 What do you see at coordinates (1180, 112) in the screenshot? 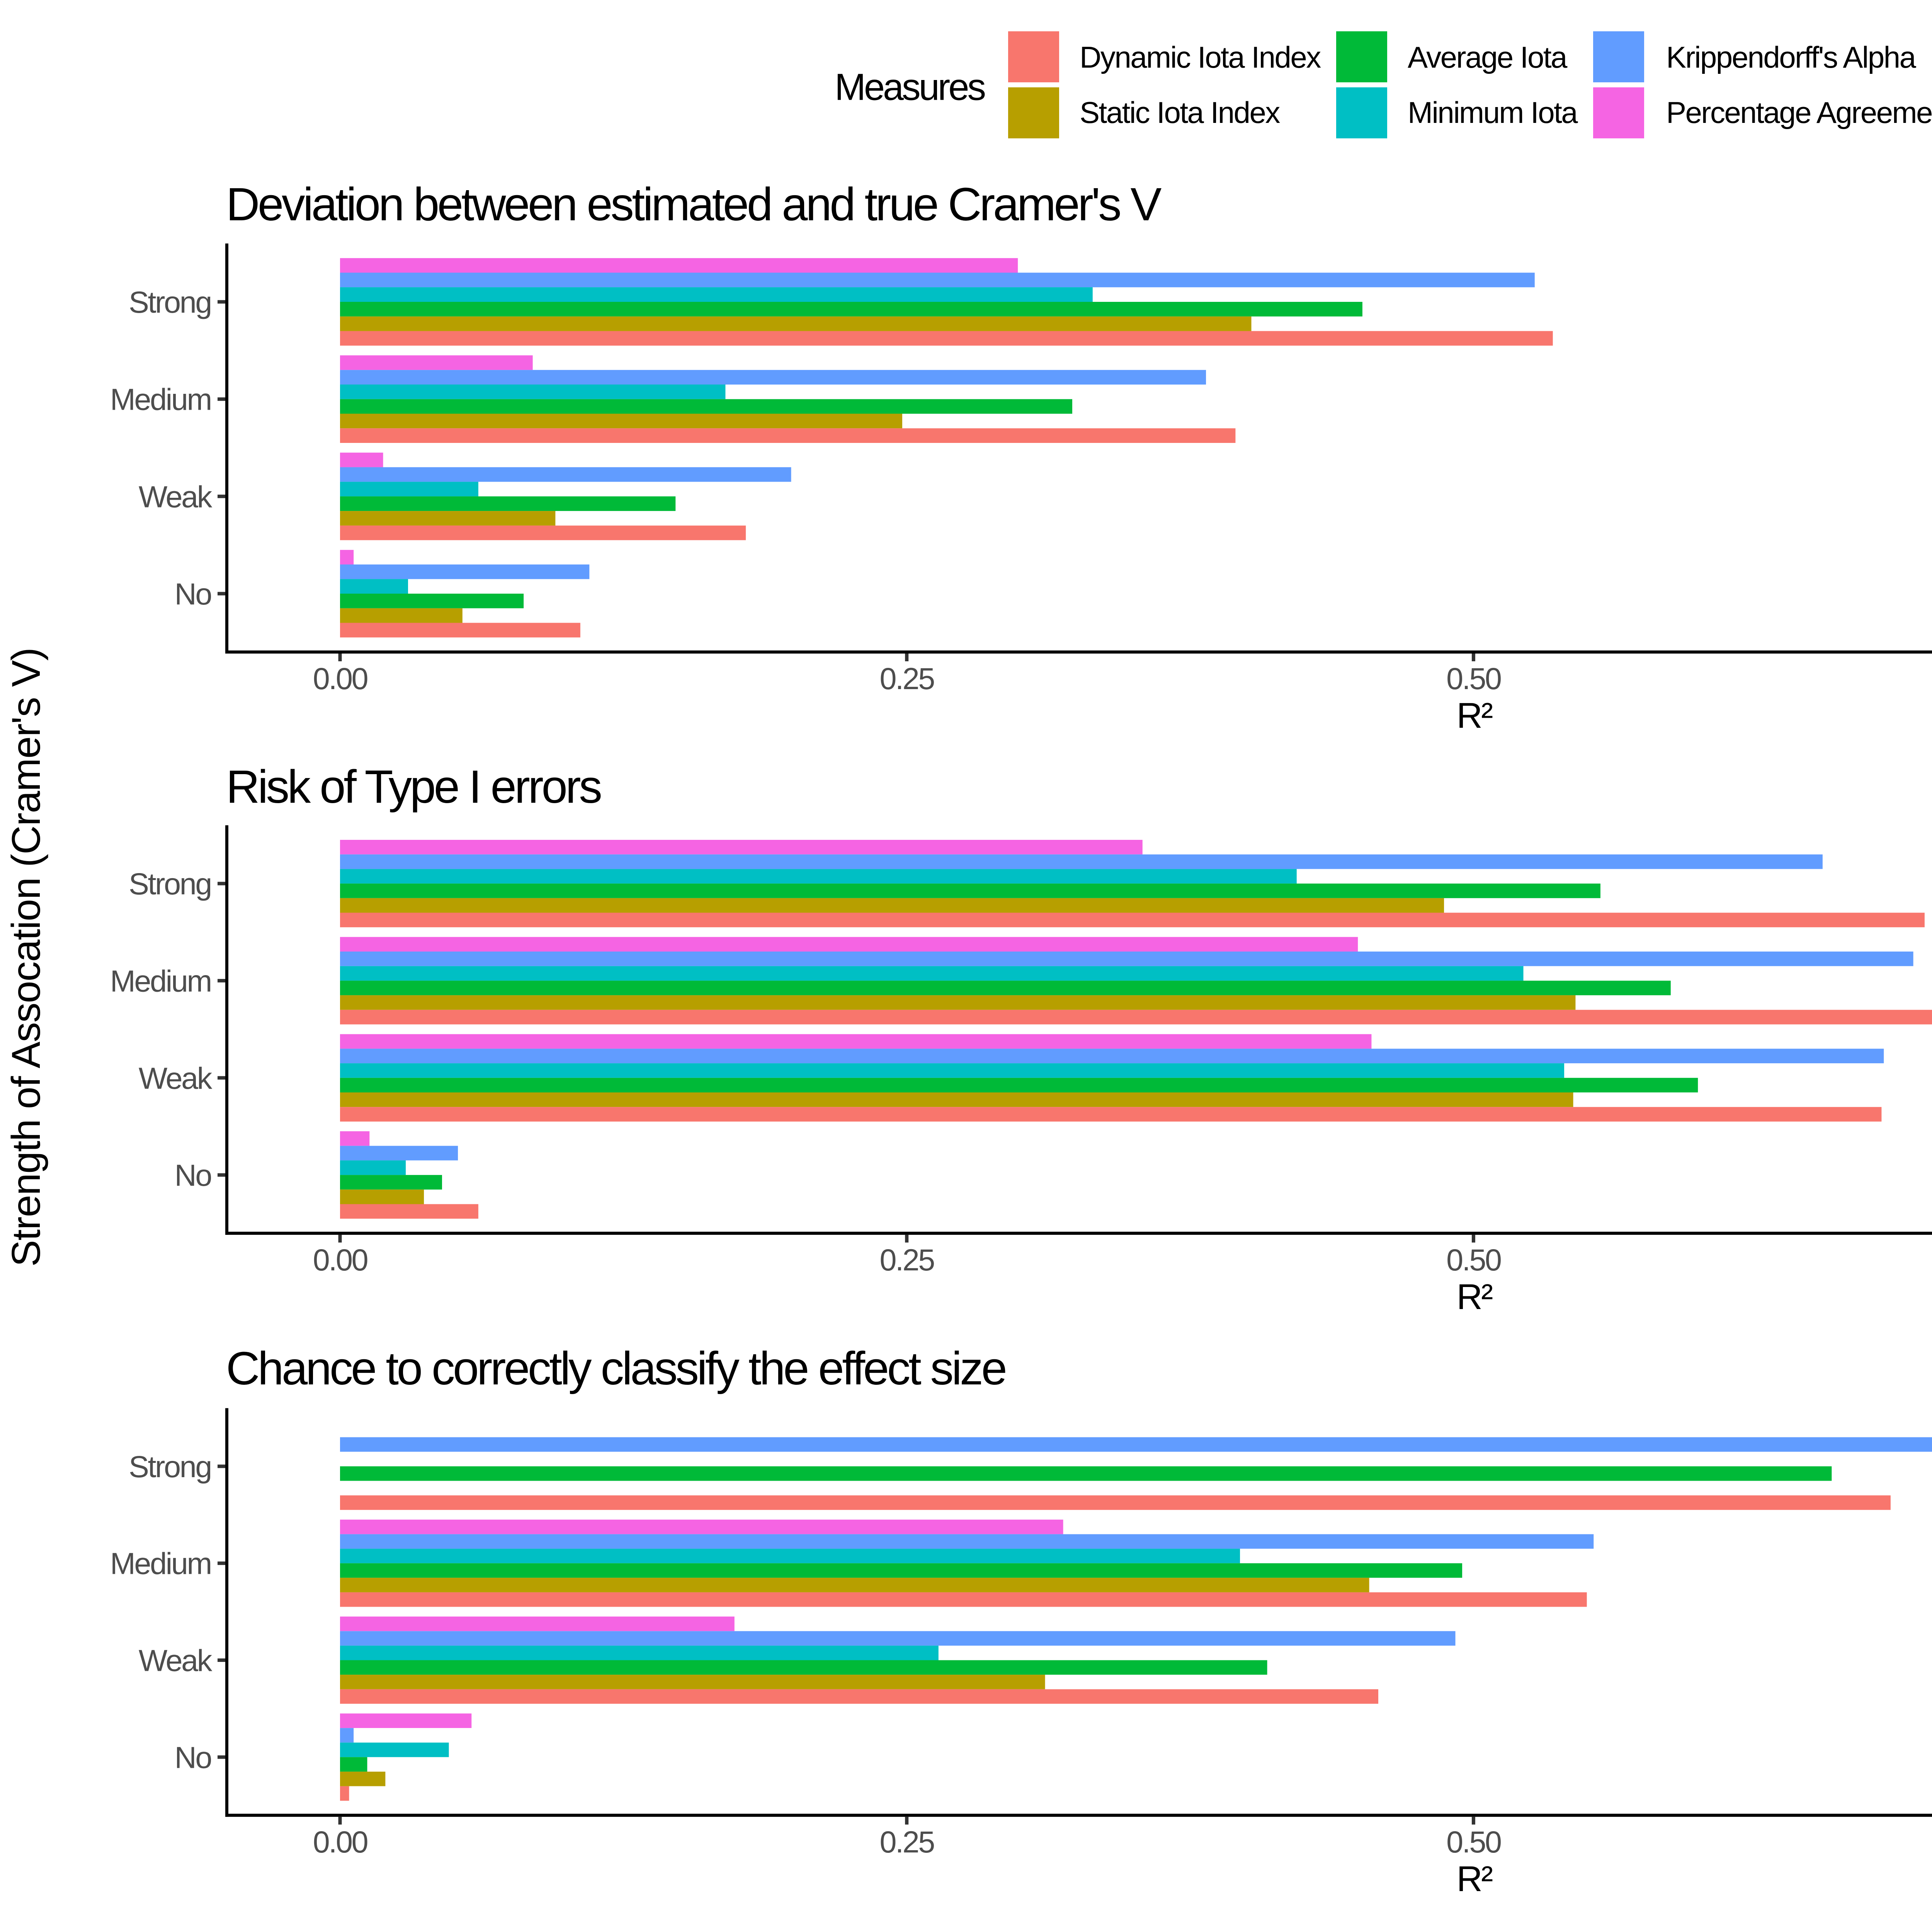
I see `svg-text: Static Iota Index` at bounding box center [1180, 112].